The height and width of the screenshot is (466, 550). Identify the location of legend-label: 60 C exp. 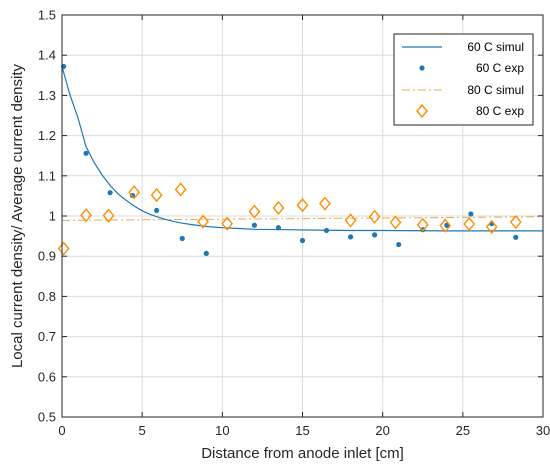
(500, 68).